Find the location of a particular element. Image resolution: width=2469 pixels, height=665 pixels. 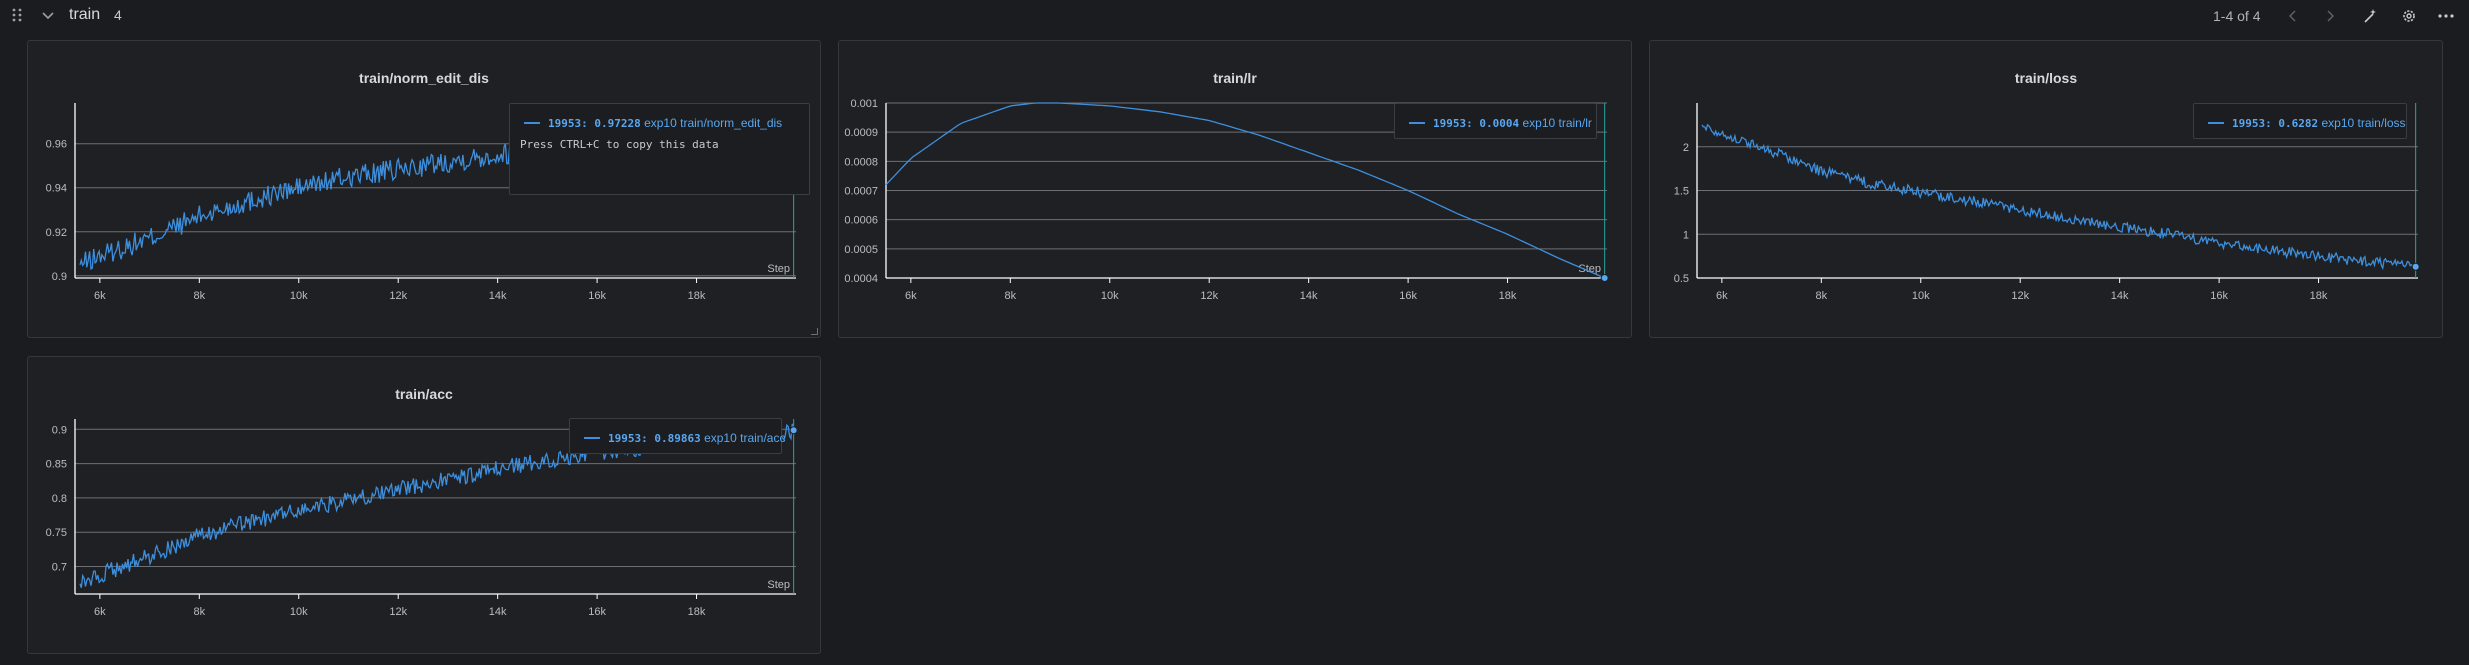

y-tick-label: 0.96 is located at coordinates (56, 145).